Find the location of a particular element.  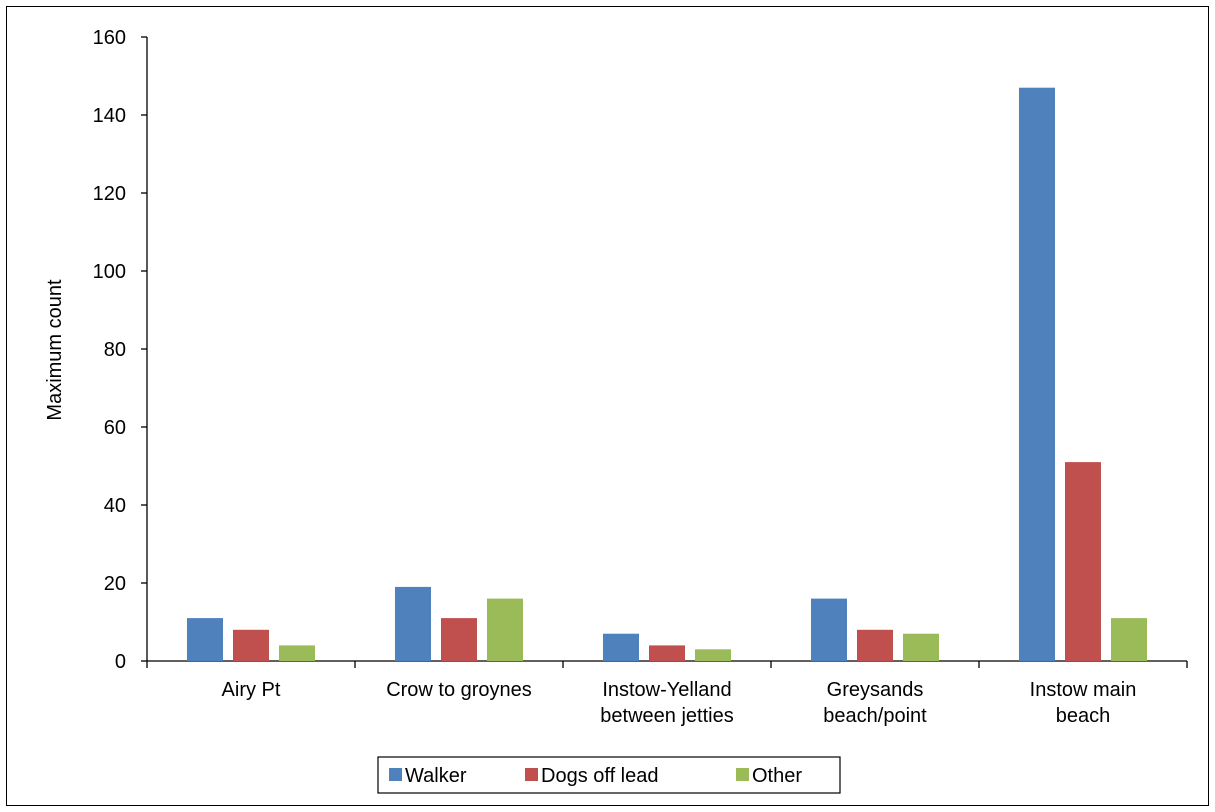

y-tick-label: 20 is located at coordinates (115, 584).